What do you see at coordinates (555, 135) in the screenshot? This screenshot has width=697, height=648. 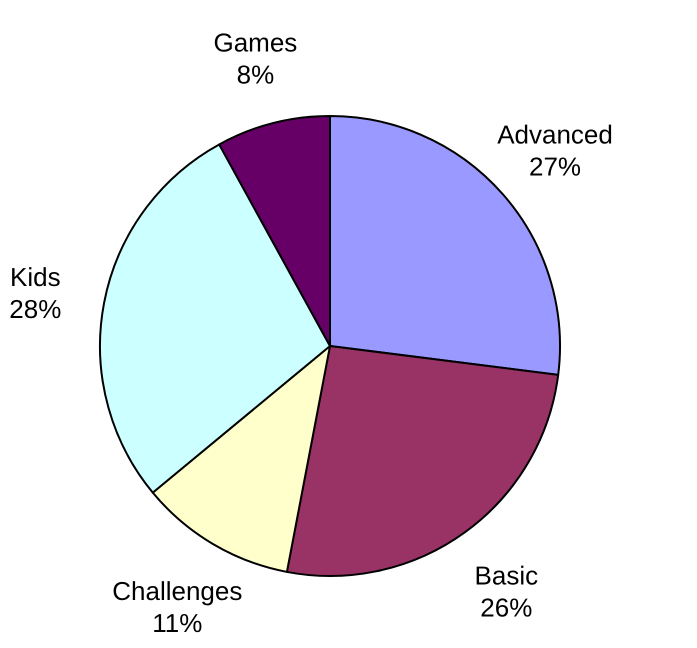 I see `slice-label: Advanced` at bounding box center [555, 135].